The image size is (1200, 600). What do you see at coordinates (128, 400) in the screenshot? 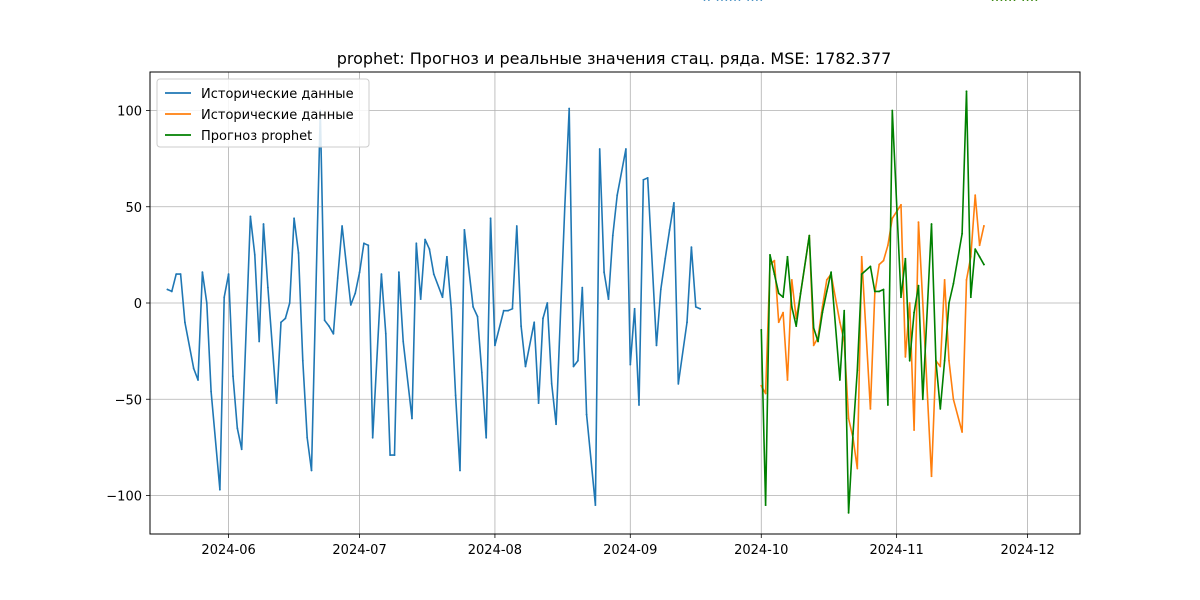
I see `y-tick-label: −50` at bounding box center [128, 400].